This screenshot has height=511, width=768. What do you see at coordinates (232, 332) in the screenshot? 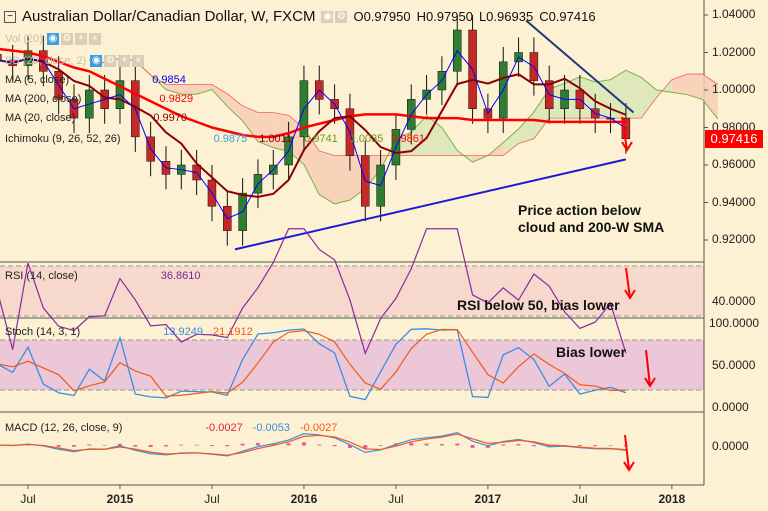
I see `legend-stoch-d: 21.1912` at bounding box center [232, 332].